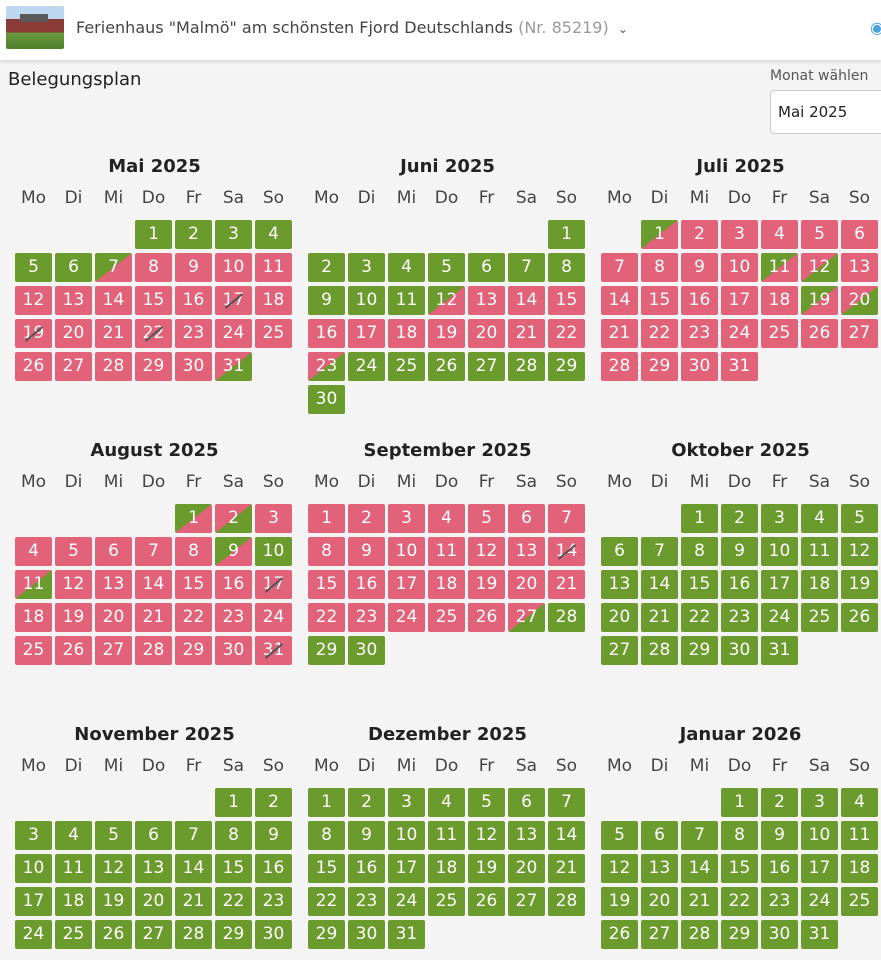 The image size is (881, 960). I want to click on day-cell-free: 9, so click(366, 835).